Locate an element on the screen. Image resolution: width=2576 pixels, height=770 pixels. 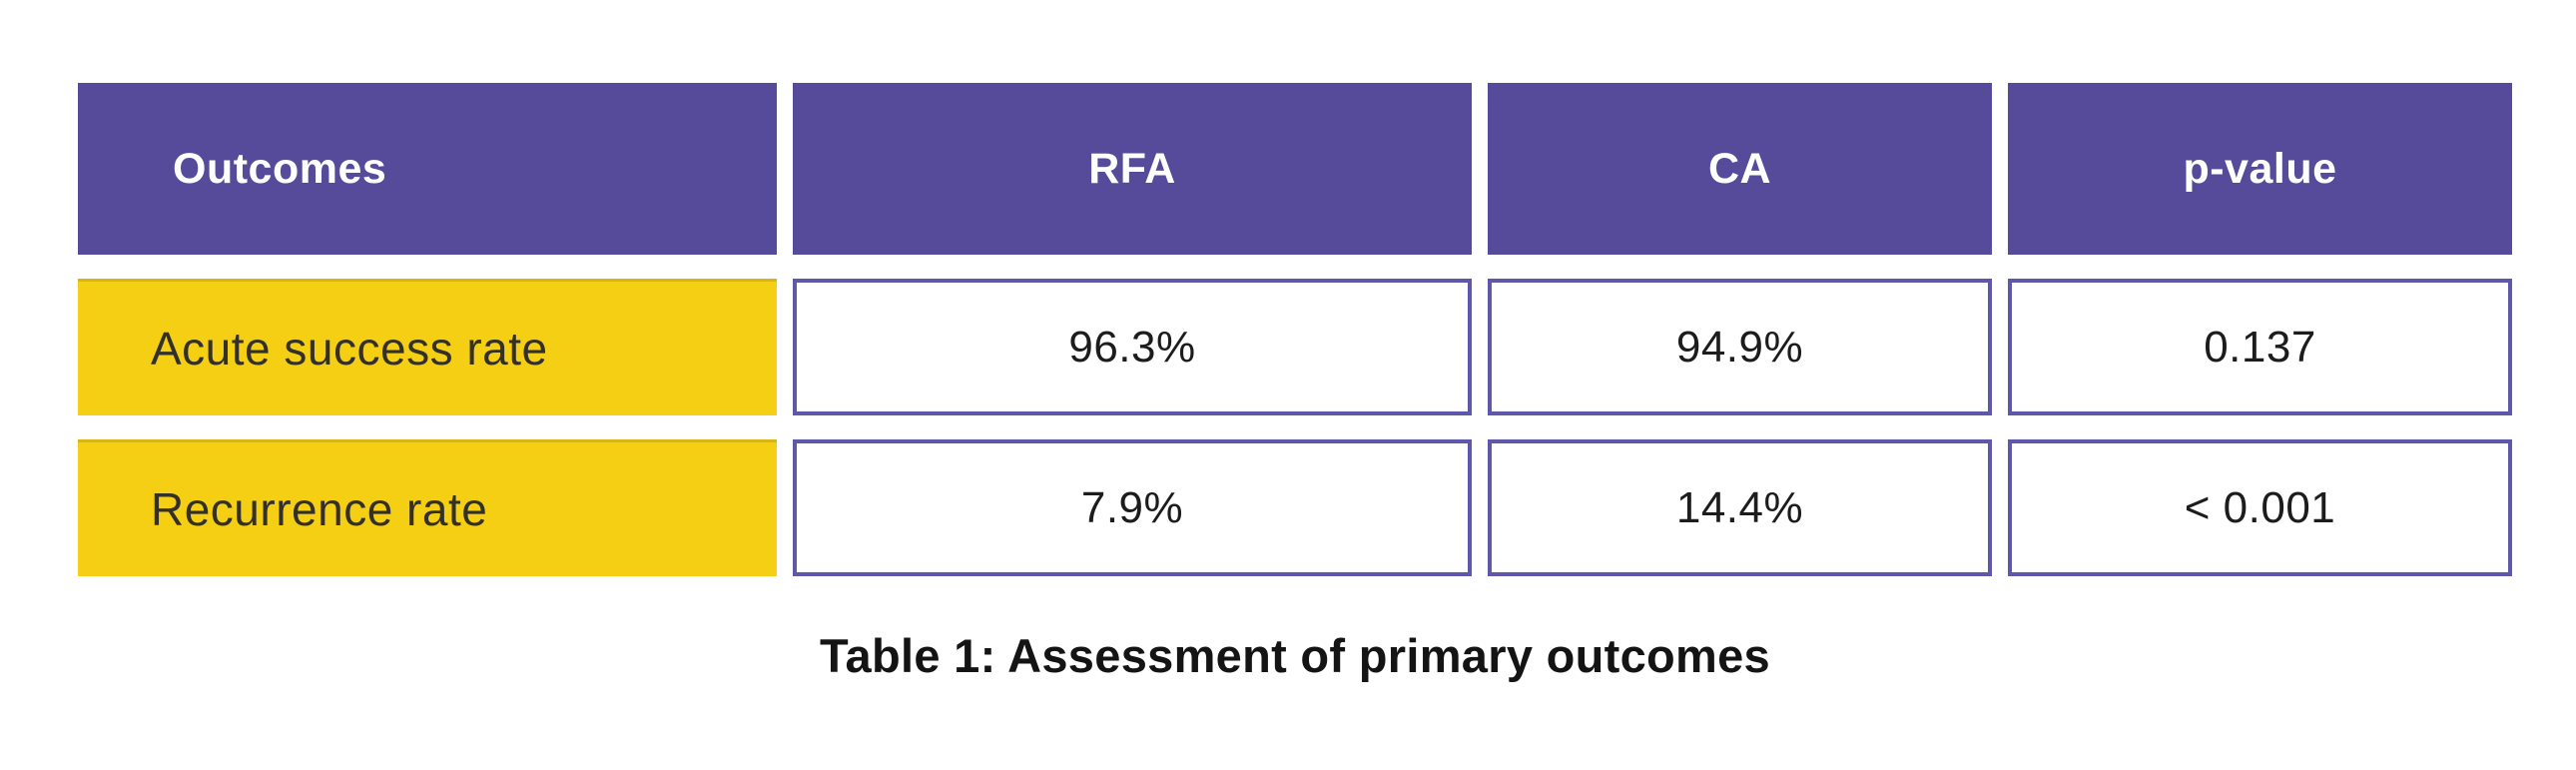
cell-value: 7.9% is located at coordinates (1132, 507).